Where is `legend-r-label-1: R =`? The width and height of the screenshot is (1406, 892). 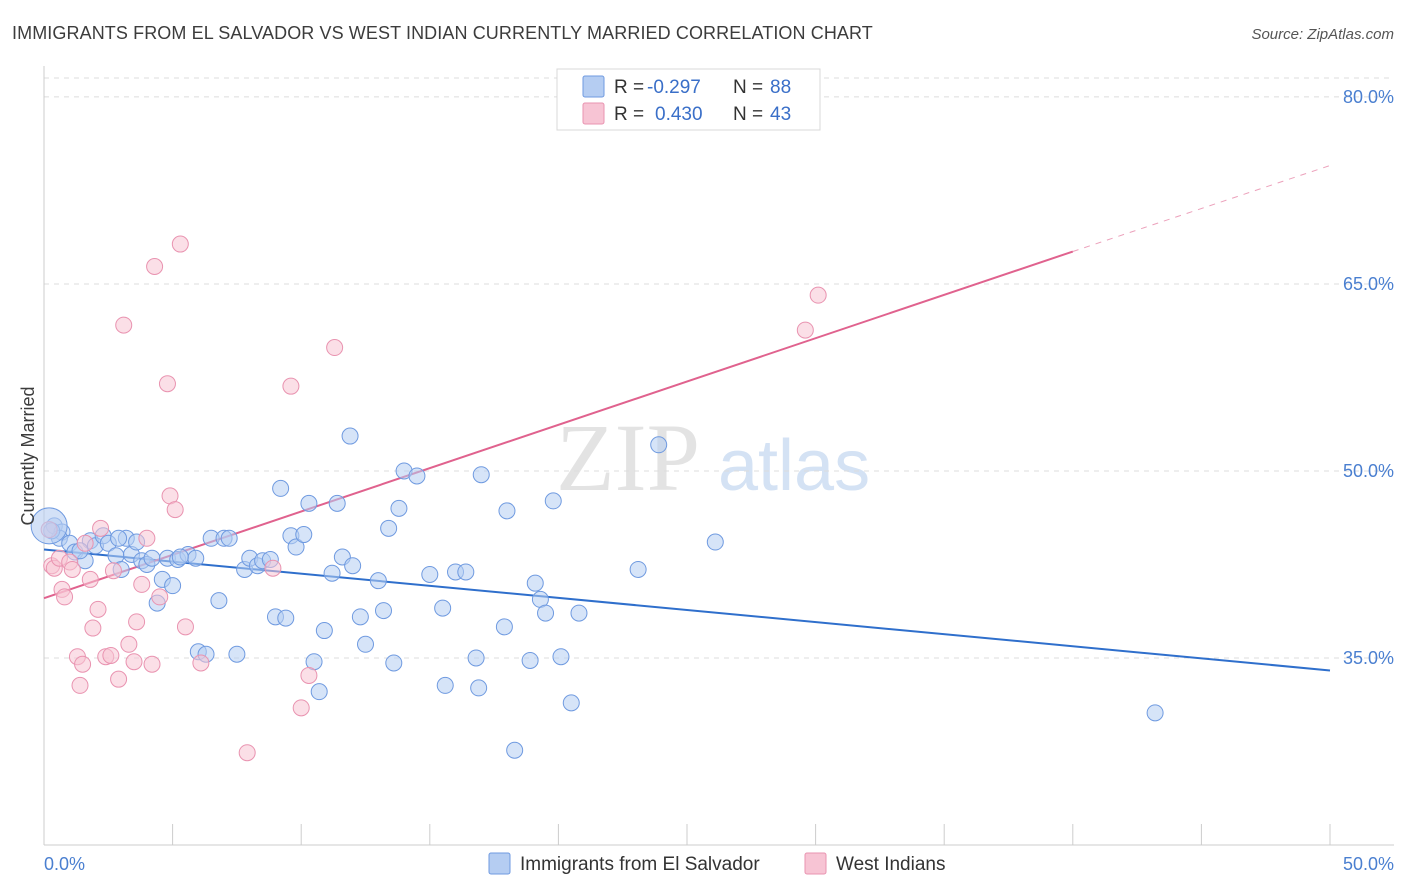
legend-r-label-1: R = is located at coordinates (629, 87).